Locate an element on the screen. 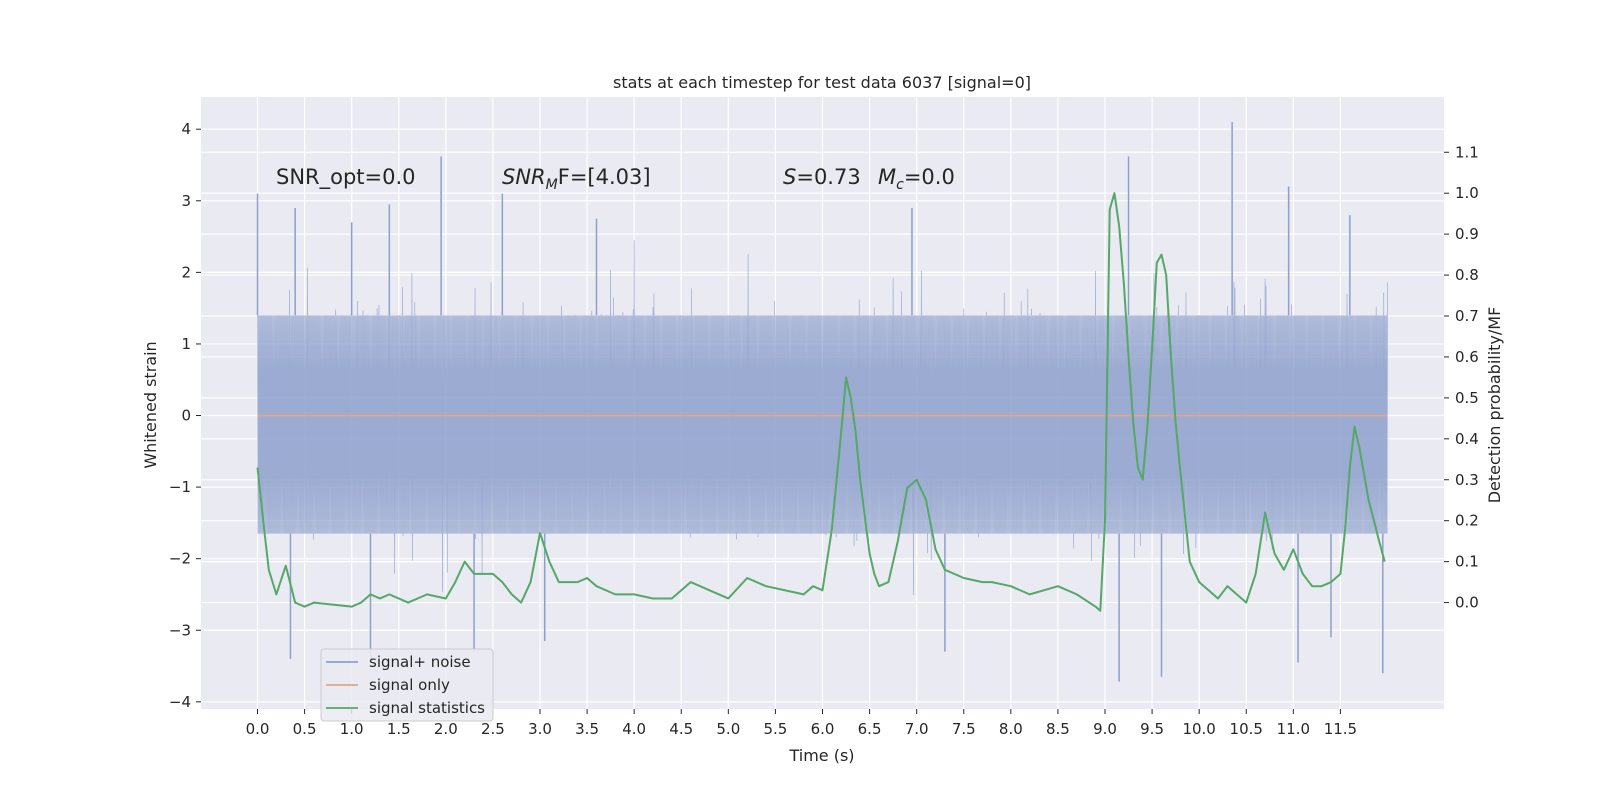 This screenshot has width=1600, height=800. x-tick-label: 5.0 is located at coordinates (728, 729).